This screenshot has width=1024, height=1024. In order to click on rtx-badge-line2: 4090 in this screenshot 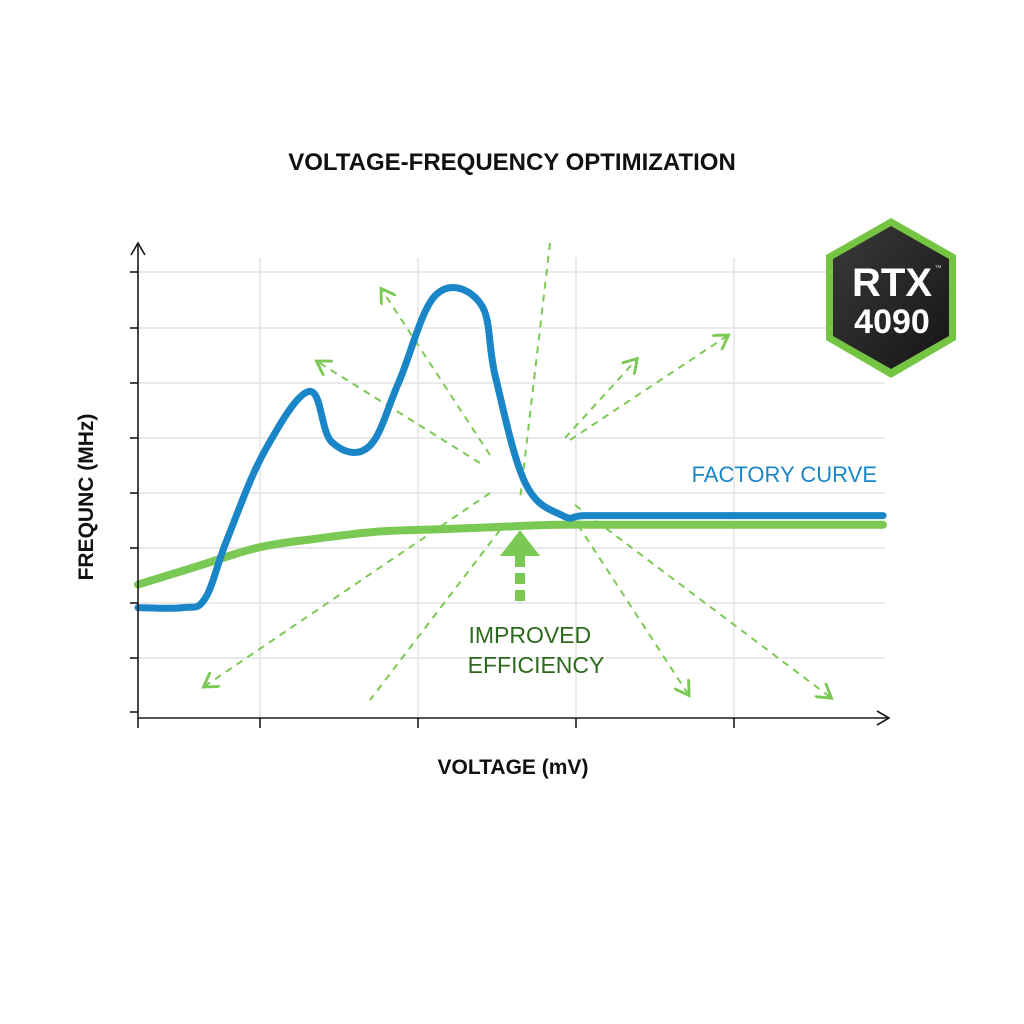, I will do `click(892, 322)`.